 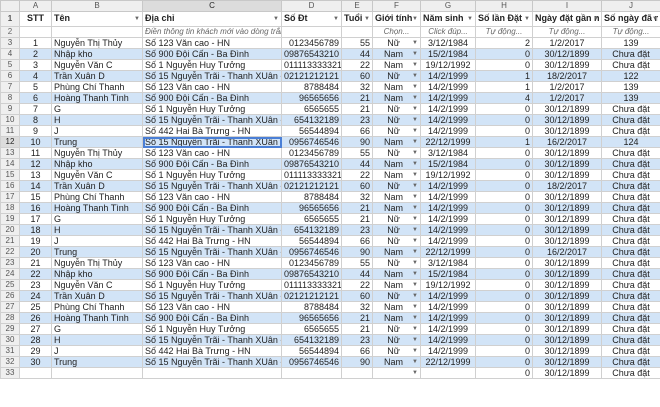 I want to click on select-all-corner, so click(x=10, y=6).